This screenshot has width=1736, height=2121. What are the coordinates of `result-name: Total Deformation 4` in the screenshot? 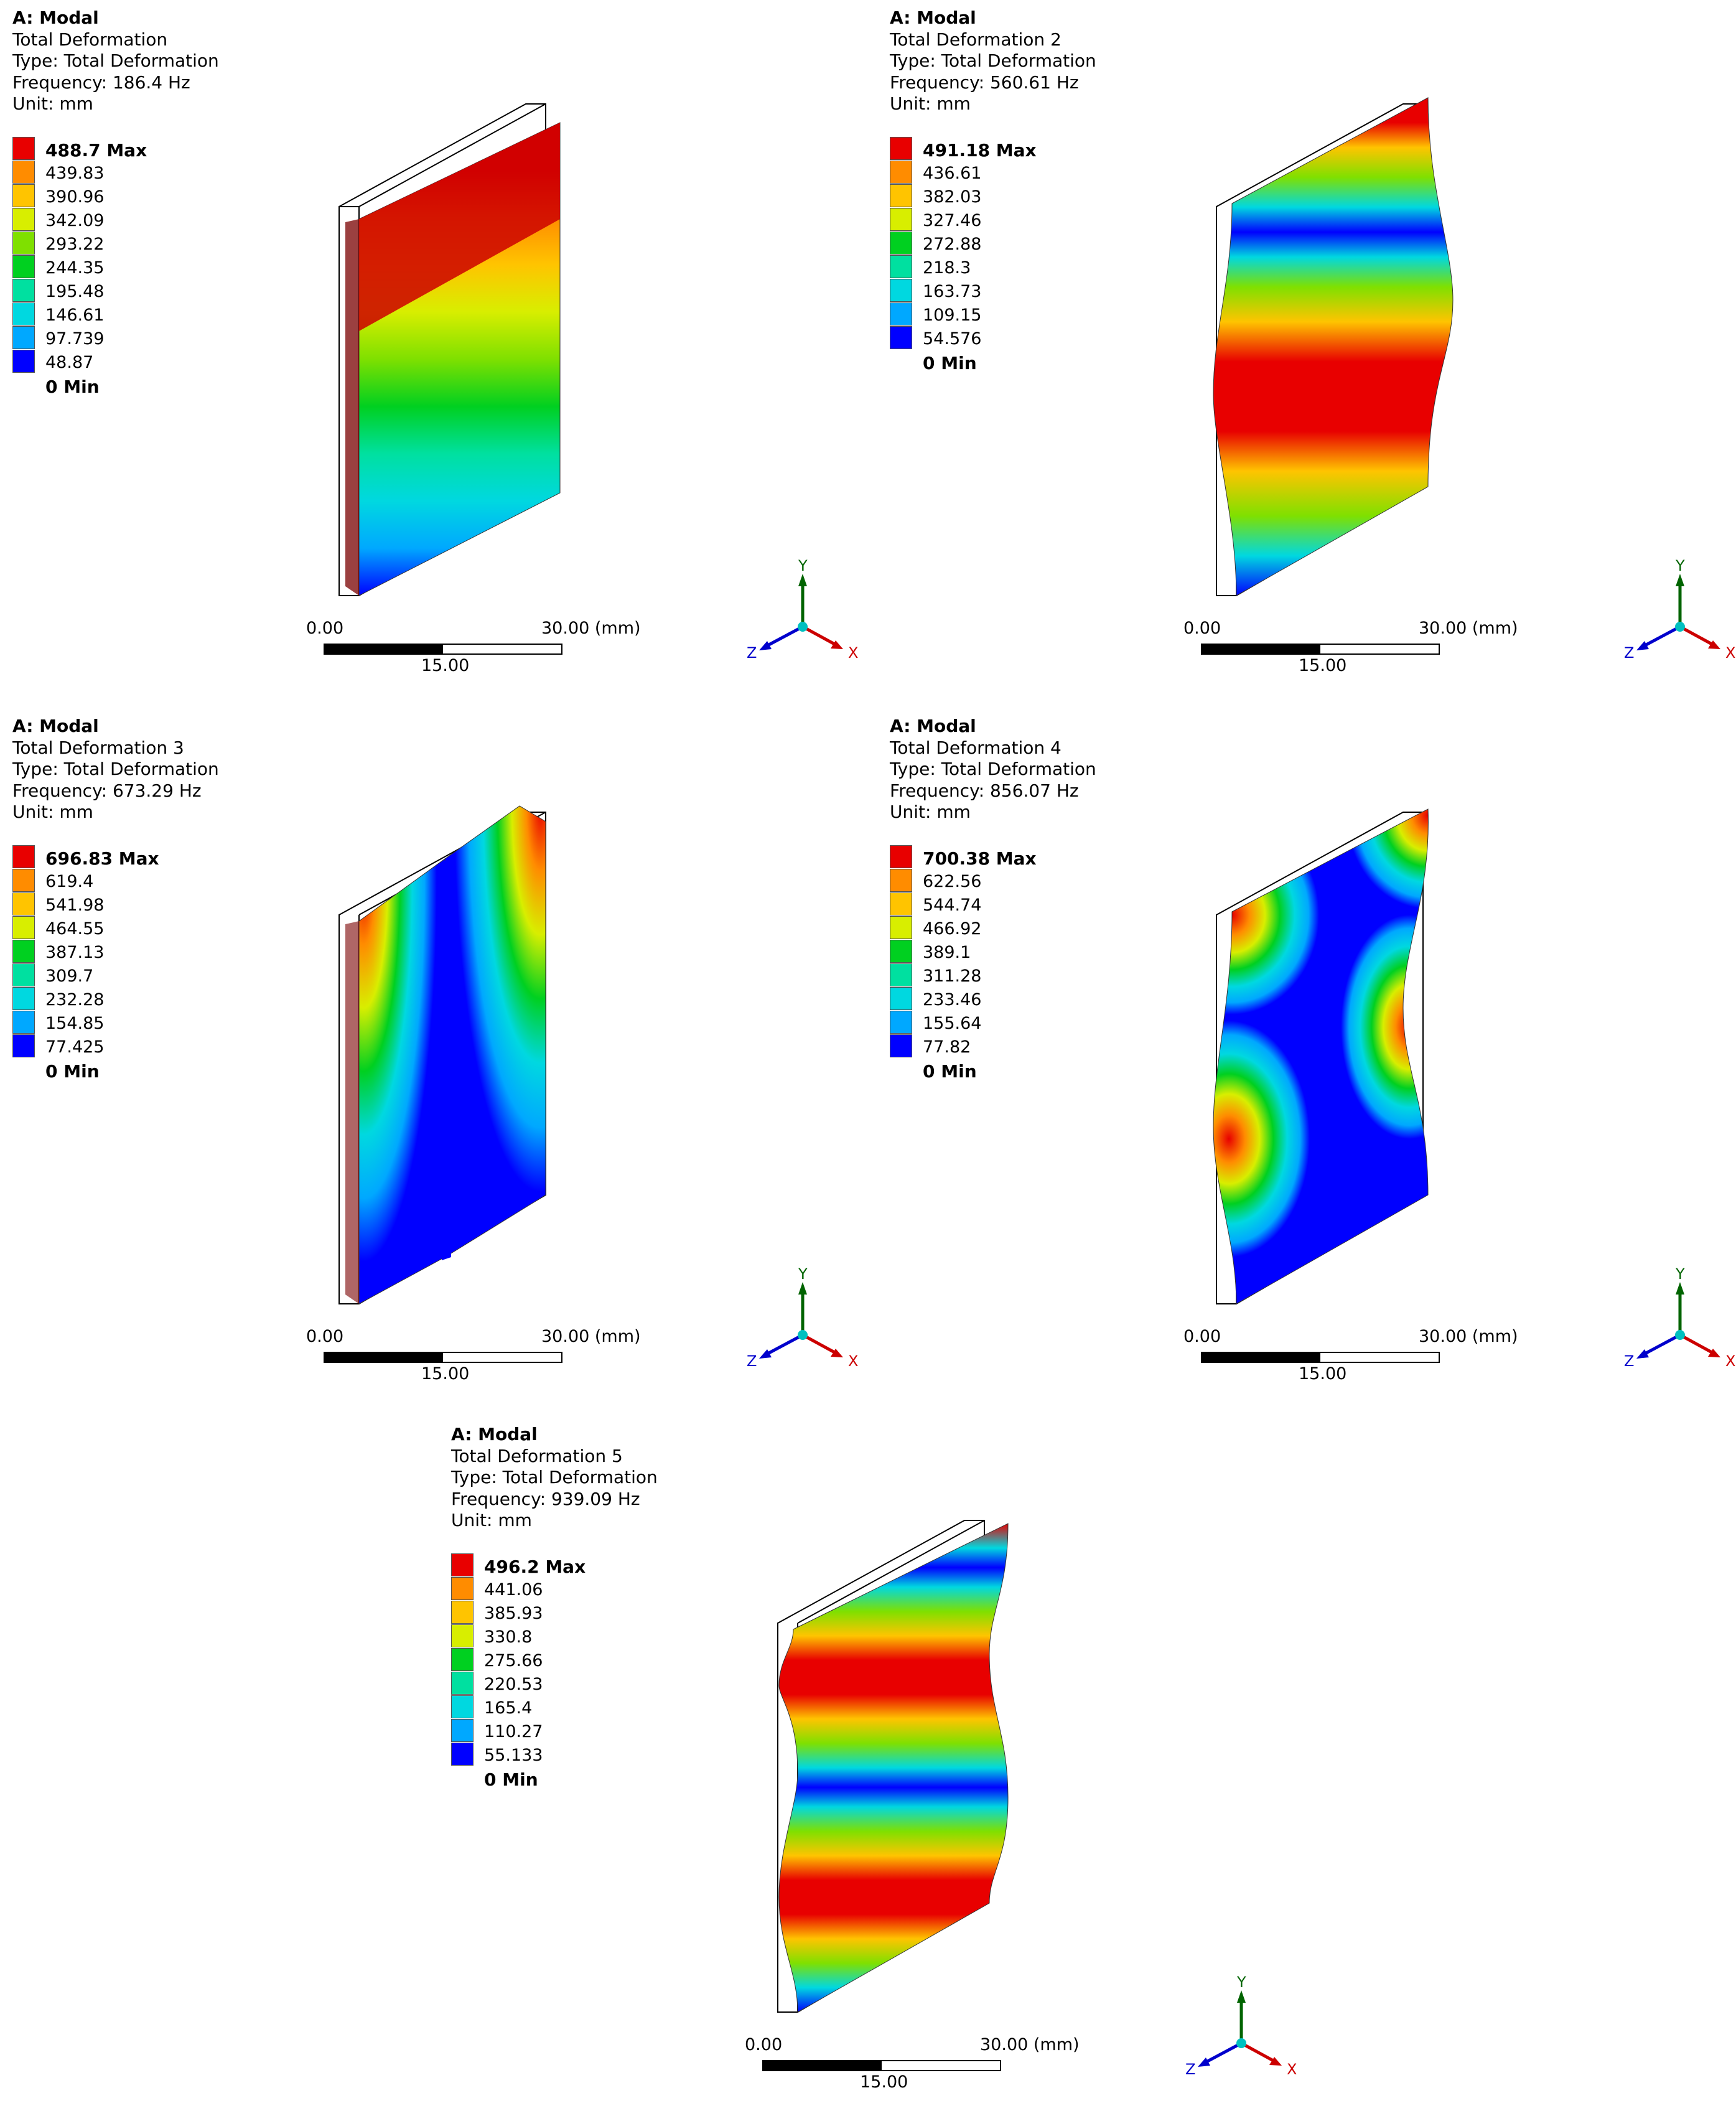 It's located at (976, 747).